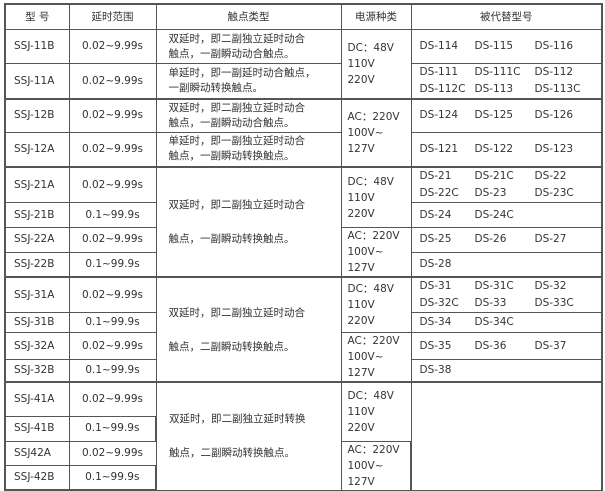 The image size is (605, 491). Describe the element at coordinates (510, 239) in the screenshot. I see `replaced-line: DS-25 DS-26 DS-27` at that location.